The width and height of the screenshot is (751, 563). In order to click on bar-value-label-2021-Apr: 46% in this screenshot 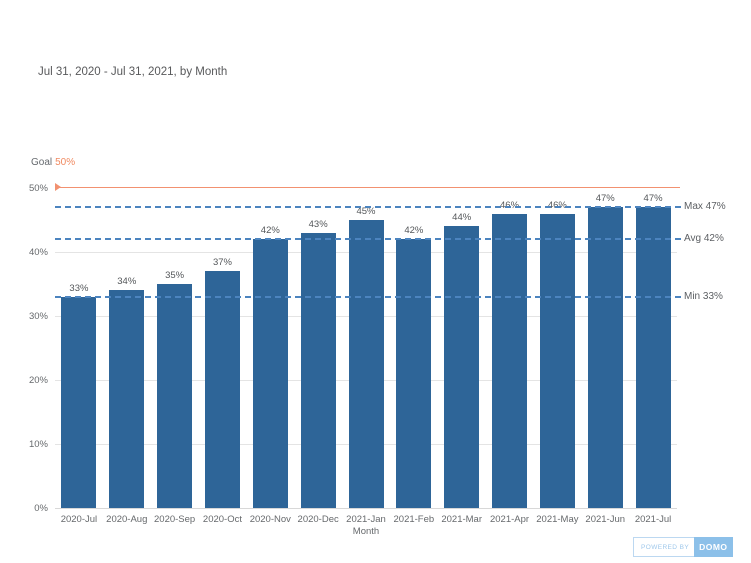, I will do `click(510, 205)`.